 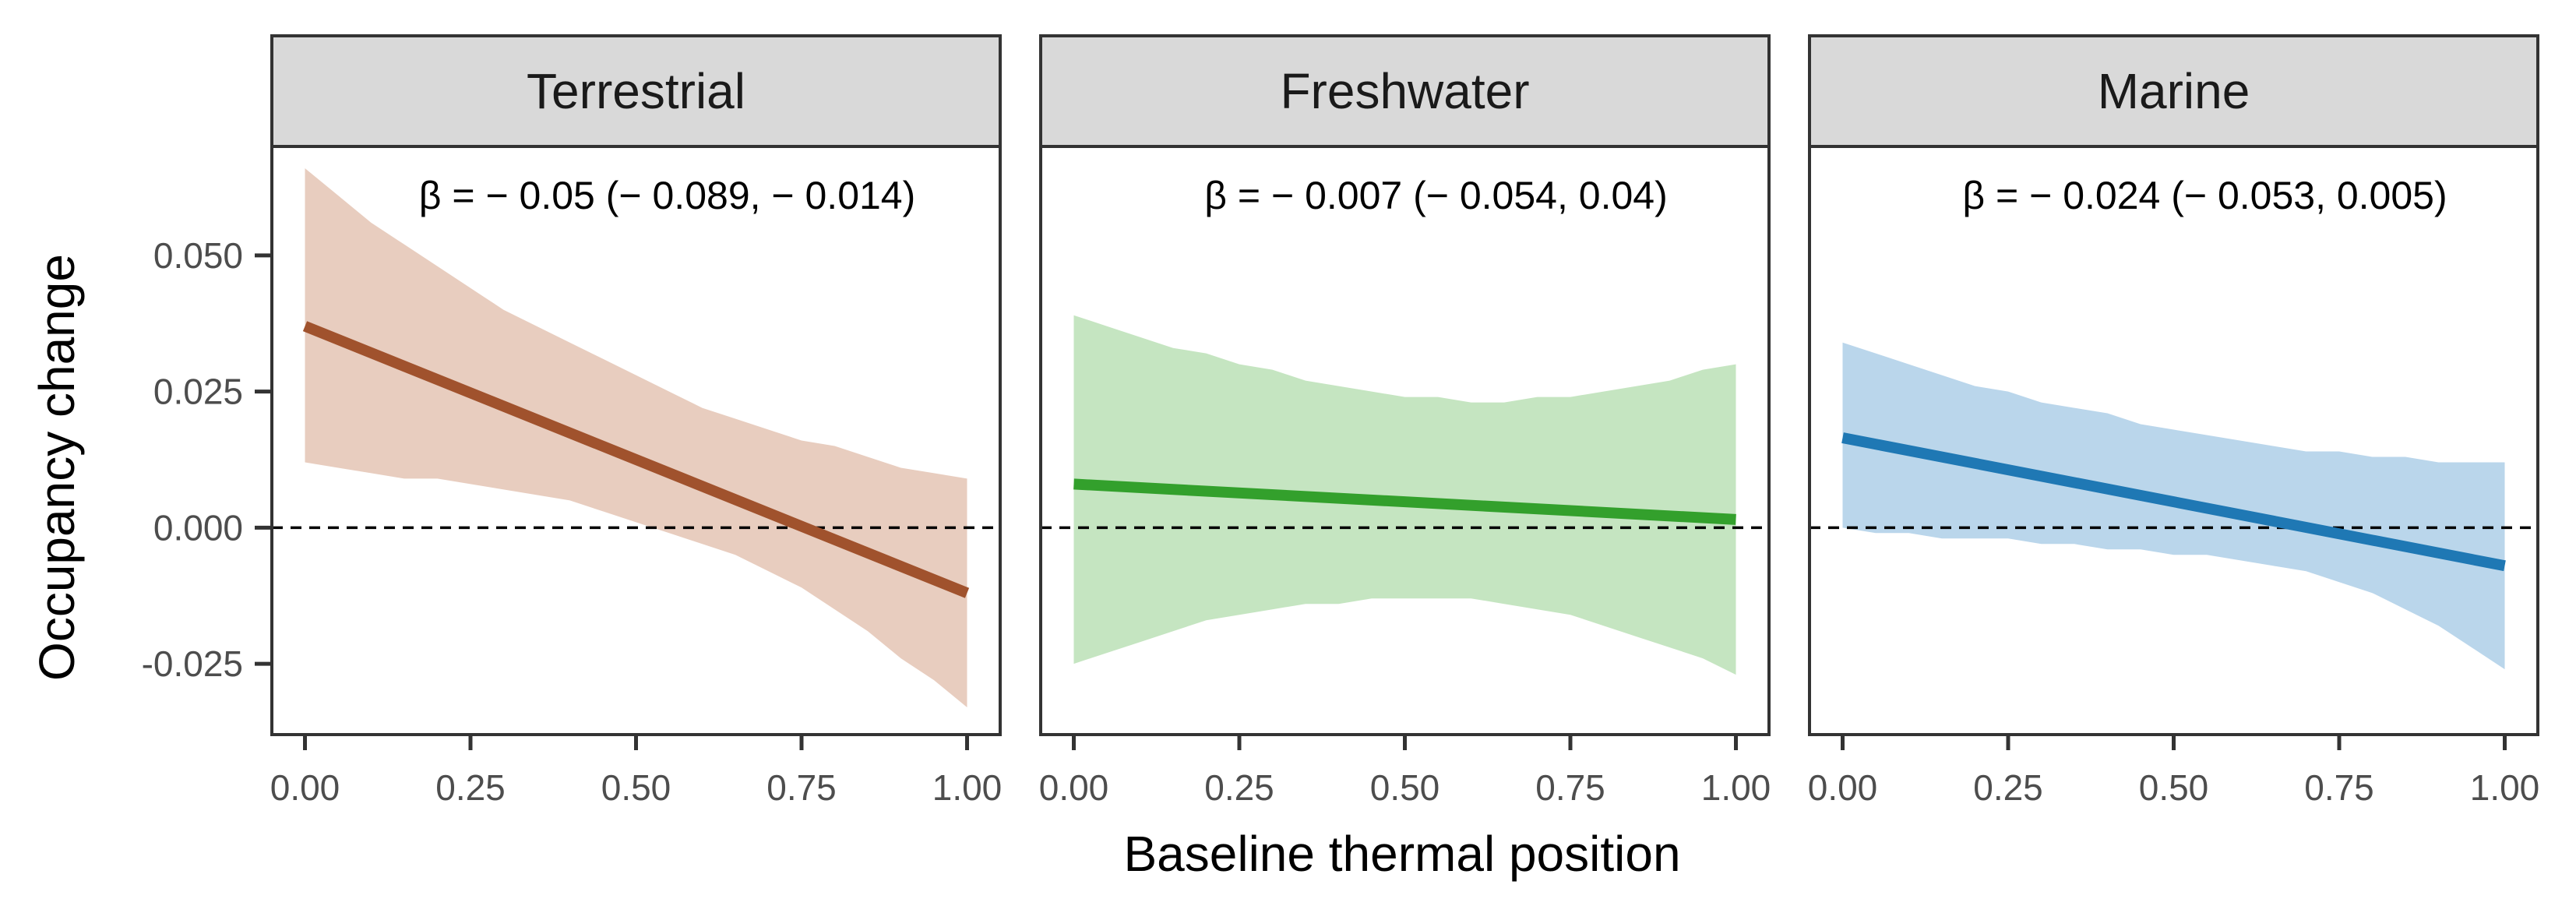 I want to click on y-axis-title: Occupancy change, so click(x=57, y=467).